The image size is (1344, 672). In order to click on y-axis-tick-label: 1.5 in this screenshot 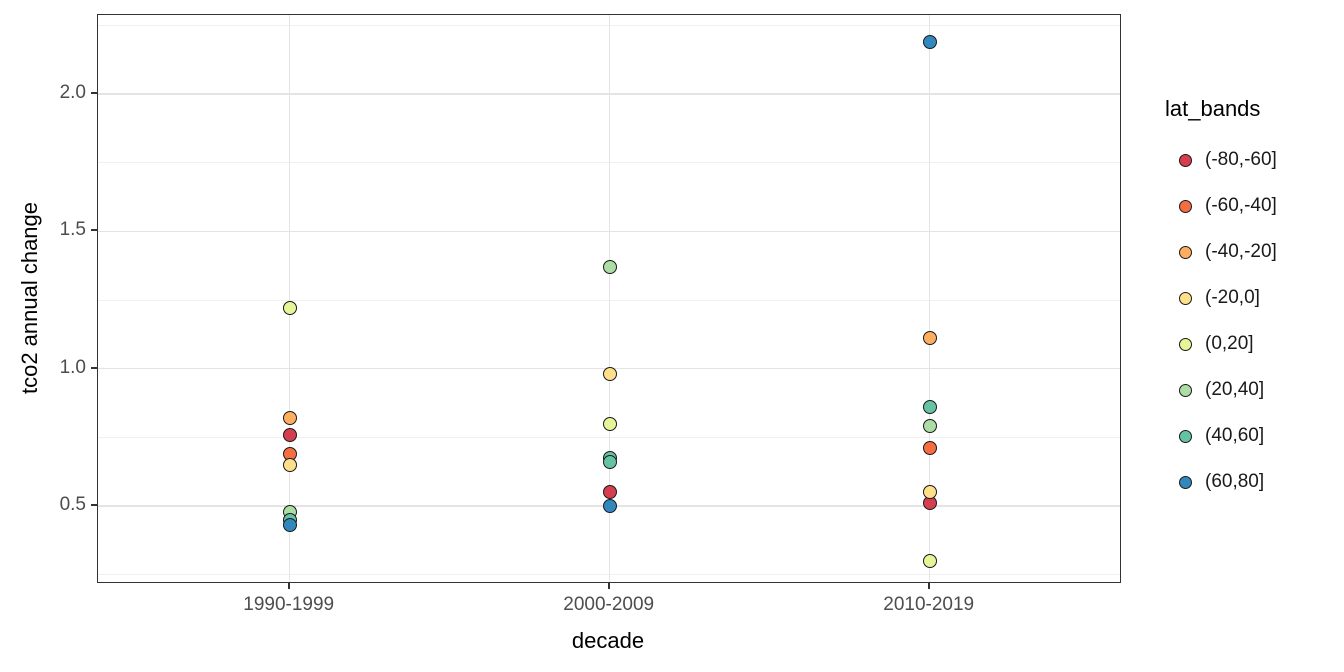, I will do `click(72, 230)`.